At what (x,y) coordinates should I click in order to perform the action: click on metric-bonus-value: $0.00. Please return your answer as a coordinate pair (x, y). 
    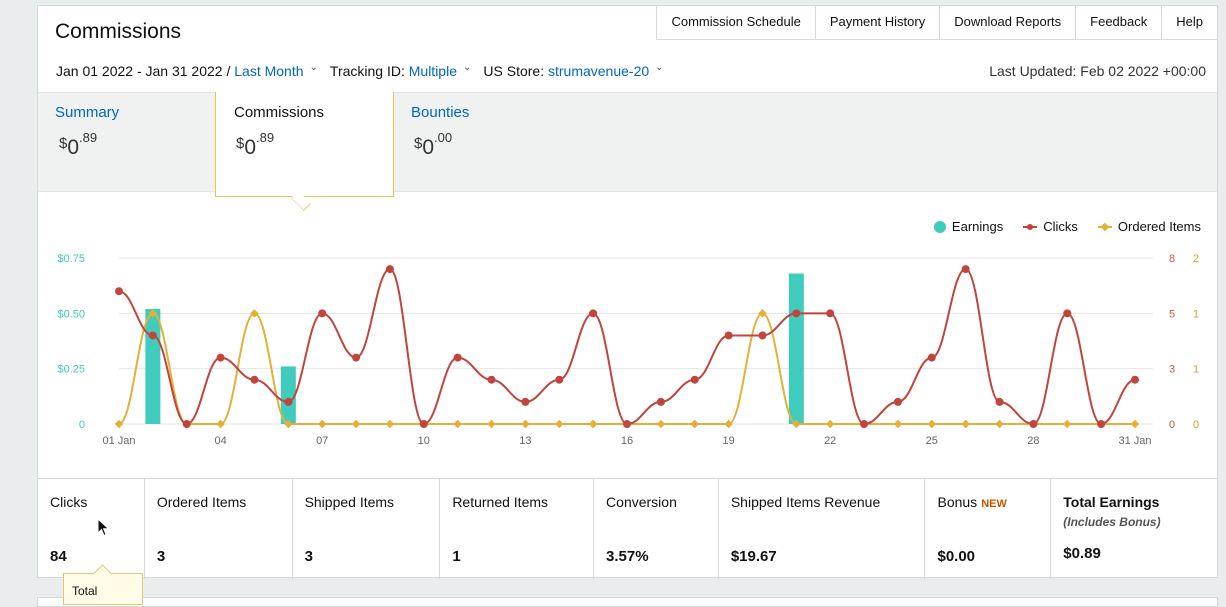
    Looking at the image, I should click on (956, 556).